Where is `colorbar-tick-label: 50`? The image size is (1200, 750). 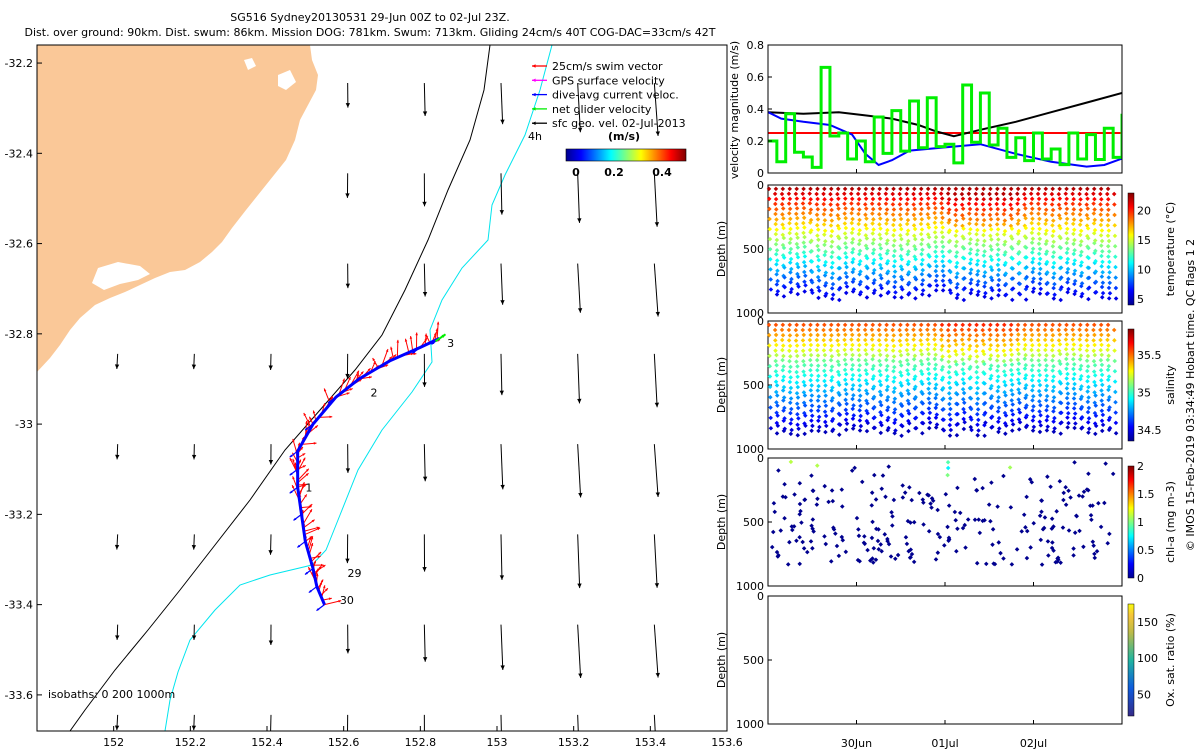 colorbar-tick-label: 50 is located at coordinates (1144, 694).